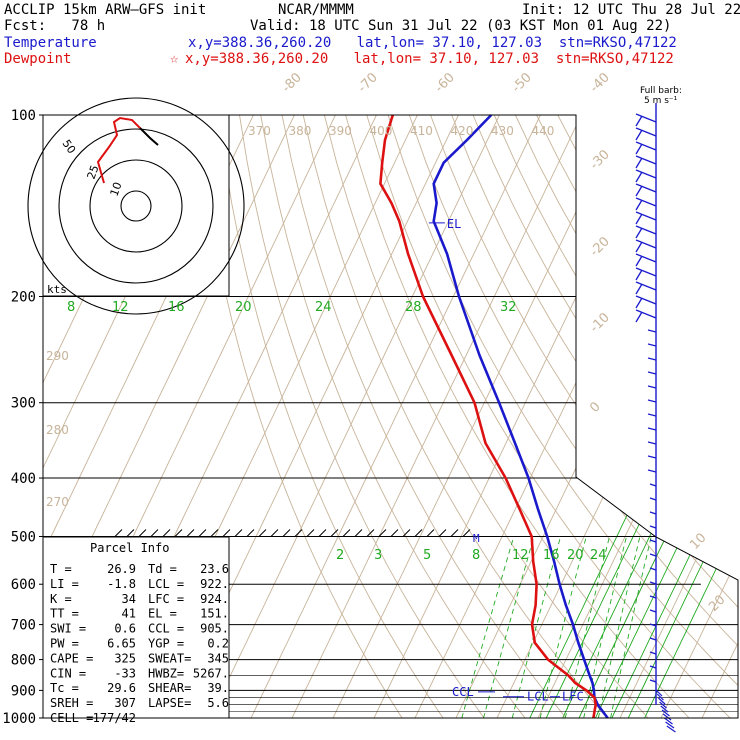 This screenshot has height=740, width=740. Describe the element at coordinates (23, 298) in the screenshot. I see `pressure-tick-label: 200` at that location.